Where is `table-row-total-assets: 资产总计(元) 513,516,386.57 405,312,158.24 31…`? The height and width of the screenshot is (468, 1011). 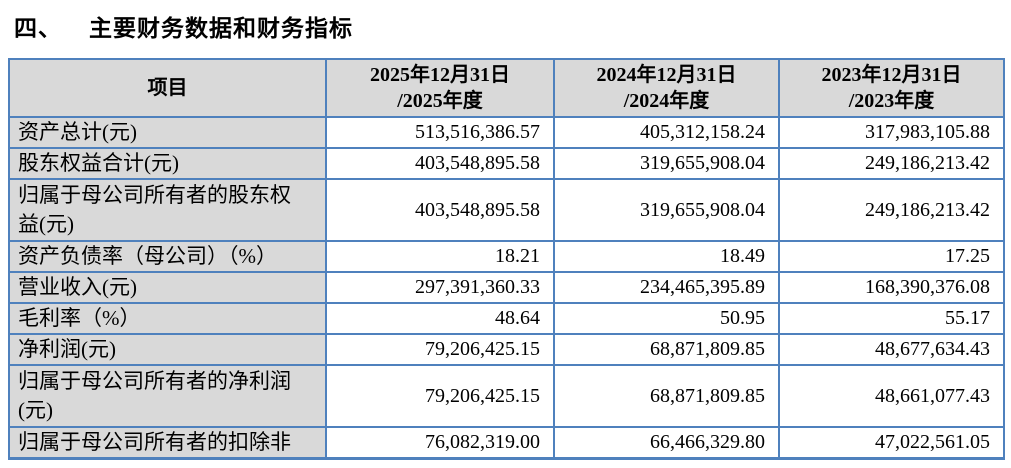 table-row-total-assets: 资产总计(元) 513,516,386.57 405,312,158.24 31… is located at coordinates (506, 132).